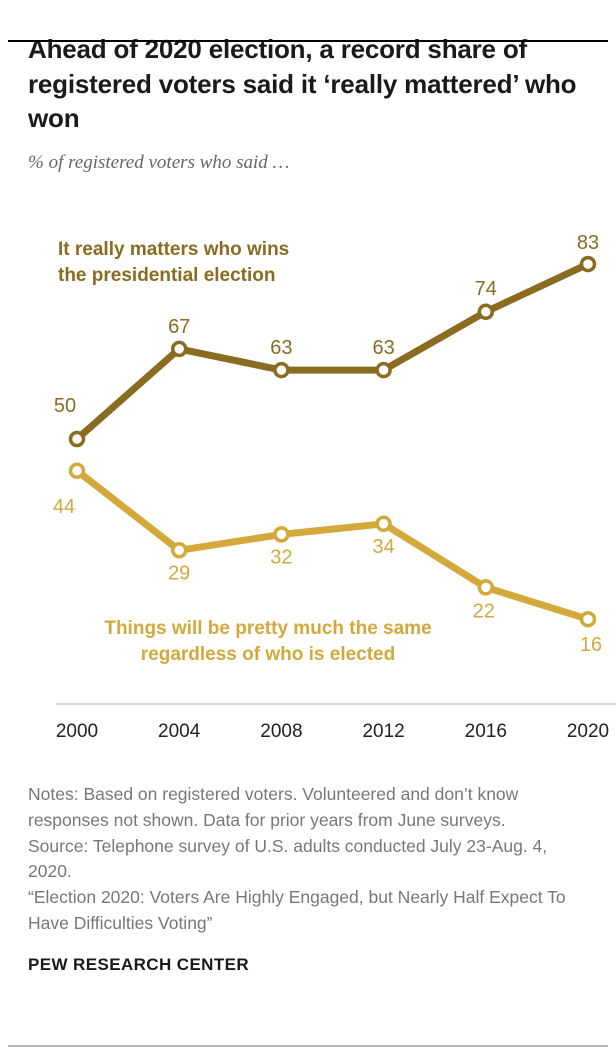  What do you see at coordinates (308, 1046) in the screenshot?
I see `bottom-border` at bounding box center [308, 1046].